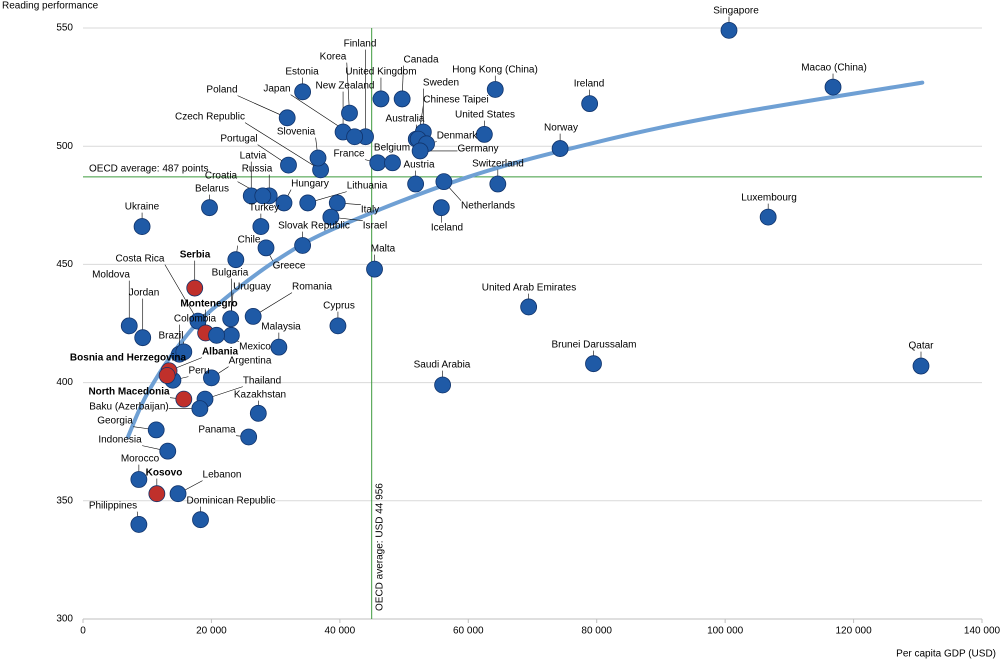 The width and height of the screenshot is (1000, 660). What do you see at coordinates (64, 619) in the screenshot?
I see `y-tick-label: 300` at bounding box center [64, 619].